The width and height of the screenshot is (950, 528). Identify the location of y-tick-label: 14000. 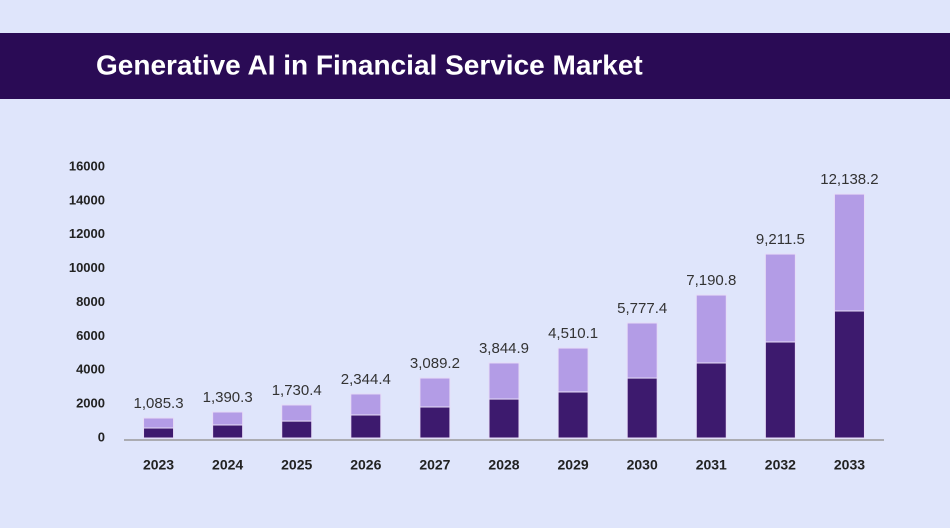
(87, 199).